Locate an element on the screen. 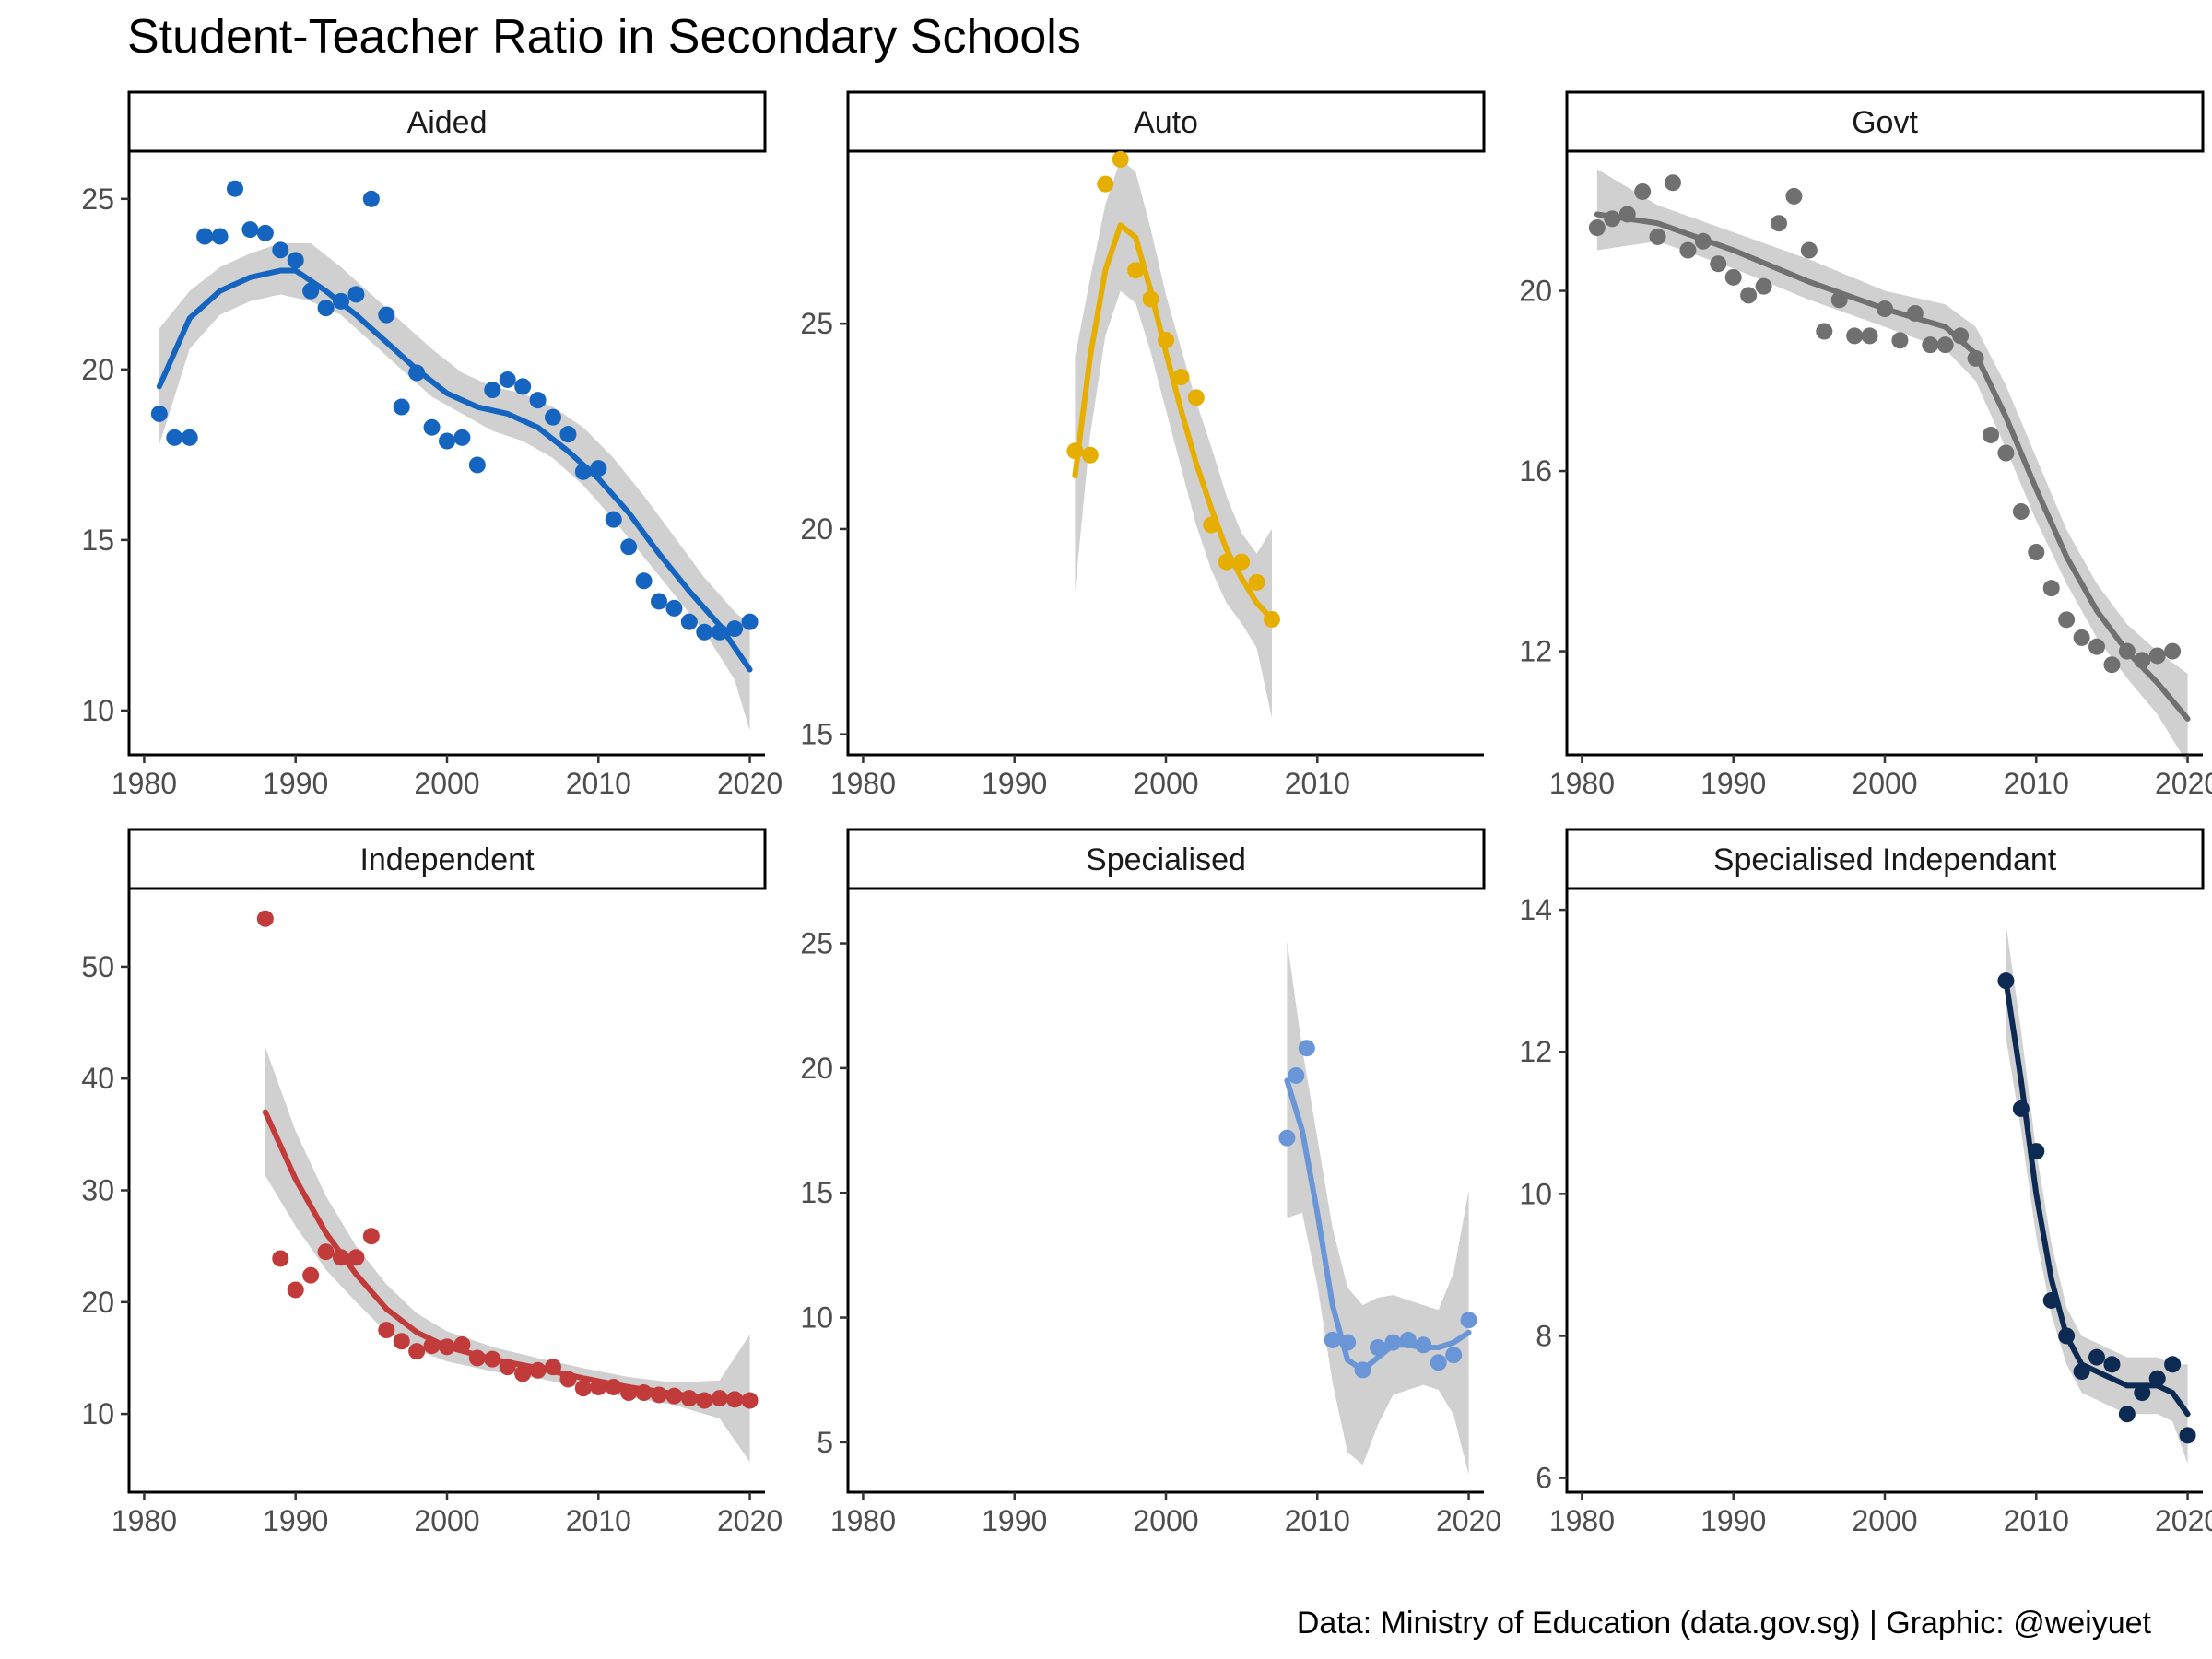 This screenshot has width=2212, height=1659. y-tick-label: 14 is located at coordinates (1535, 909).